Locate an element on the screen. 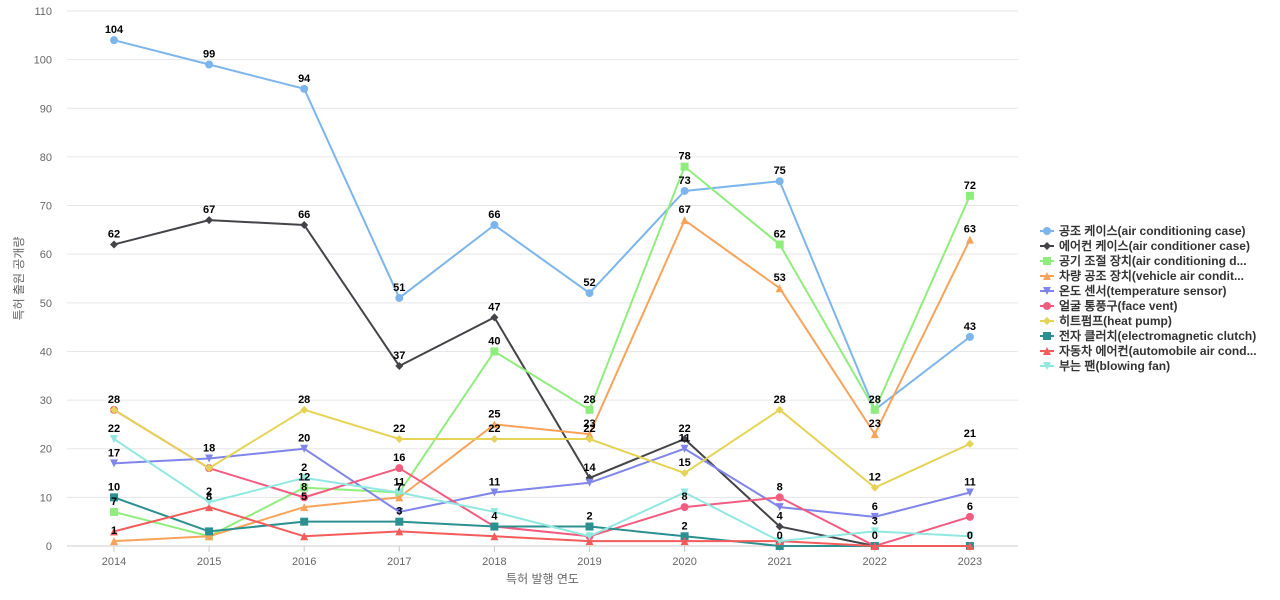 Image resolution: width=1280 pixels, height=600 pixels. legend-item: 에어컨 케이스(air conditioner case) is located at coordinates (1145, 245).